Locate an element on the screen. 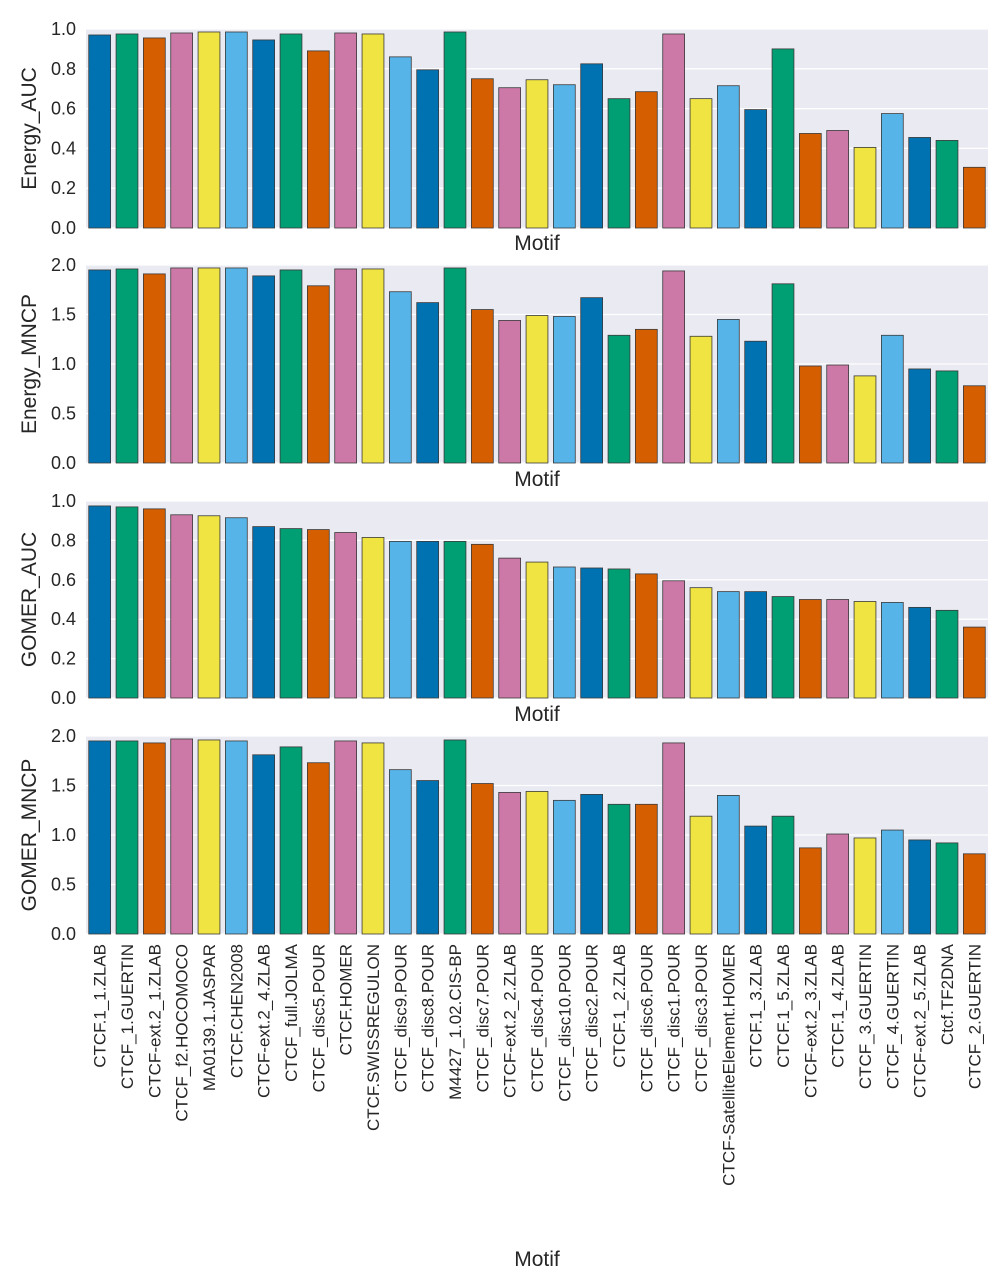  bar-CTCF.1_2.ZLAB is located at coordinates (619, 633).